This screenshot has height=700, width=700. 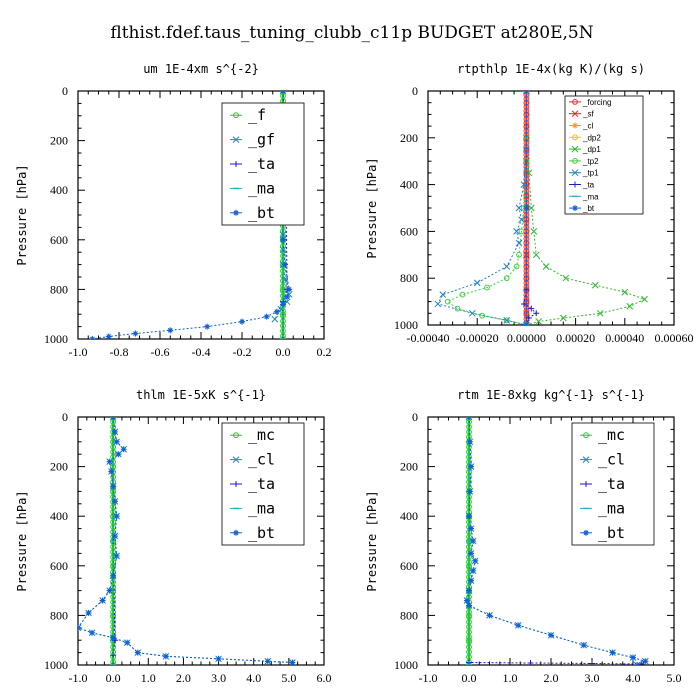 I want to click on x-tick-label: 6.0, so click(x=324, y=678).